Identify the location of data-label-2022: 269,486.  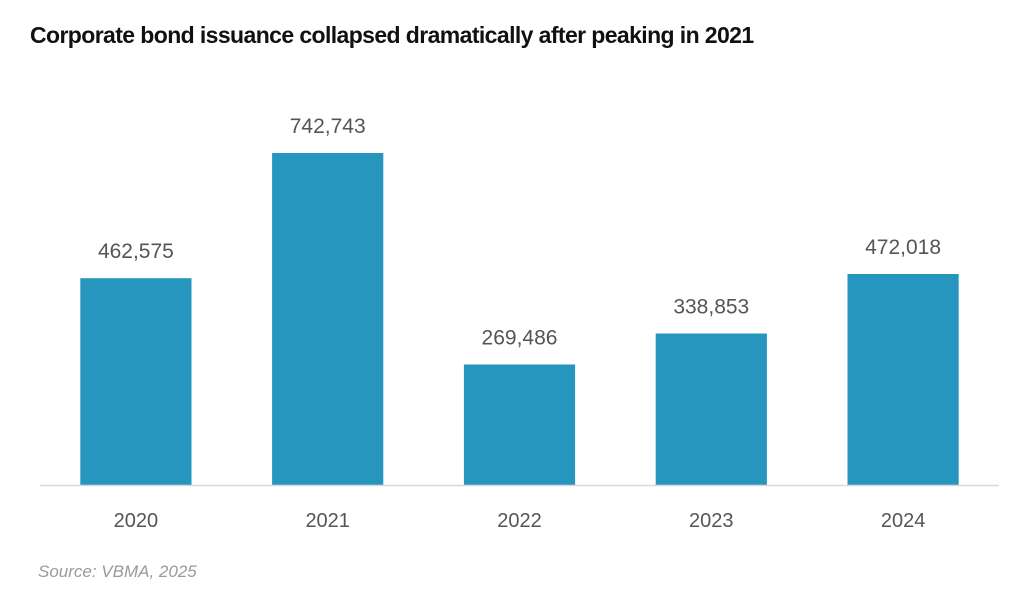
(520, 338).